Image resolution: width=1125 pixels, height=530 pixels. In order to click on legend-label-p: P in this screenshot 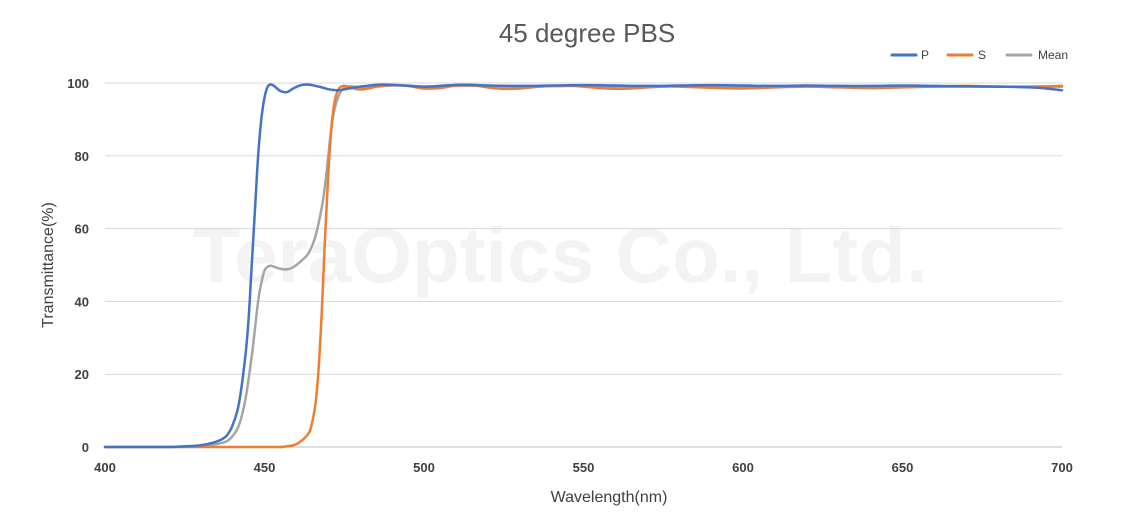, I will do `click(925, 55)`.